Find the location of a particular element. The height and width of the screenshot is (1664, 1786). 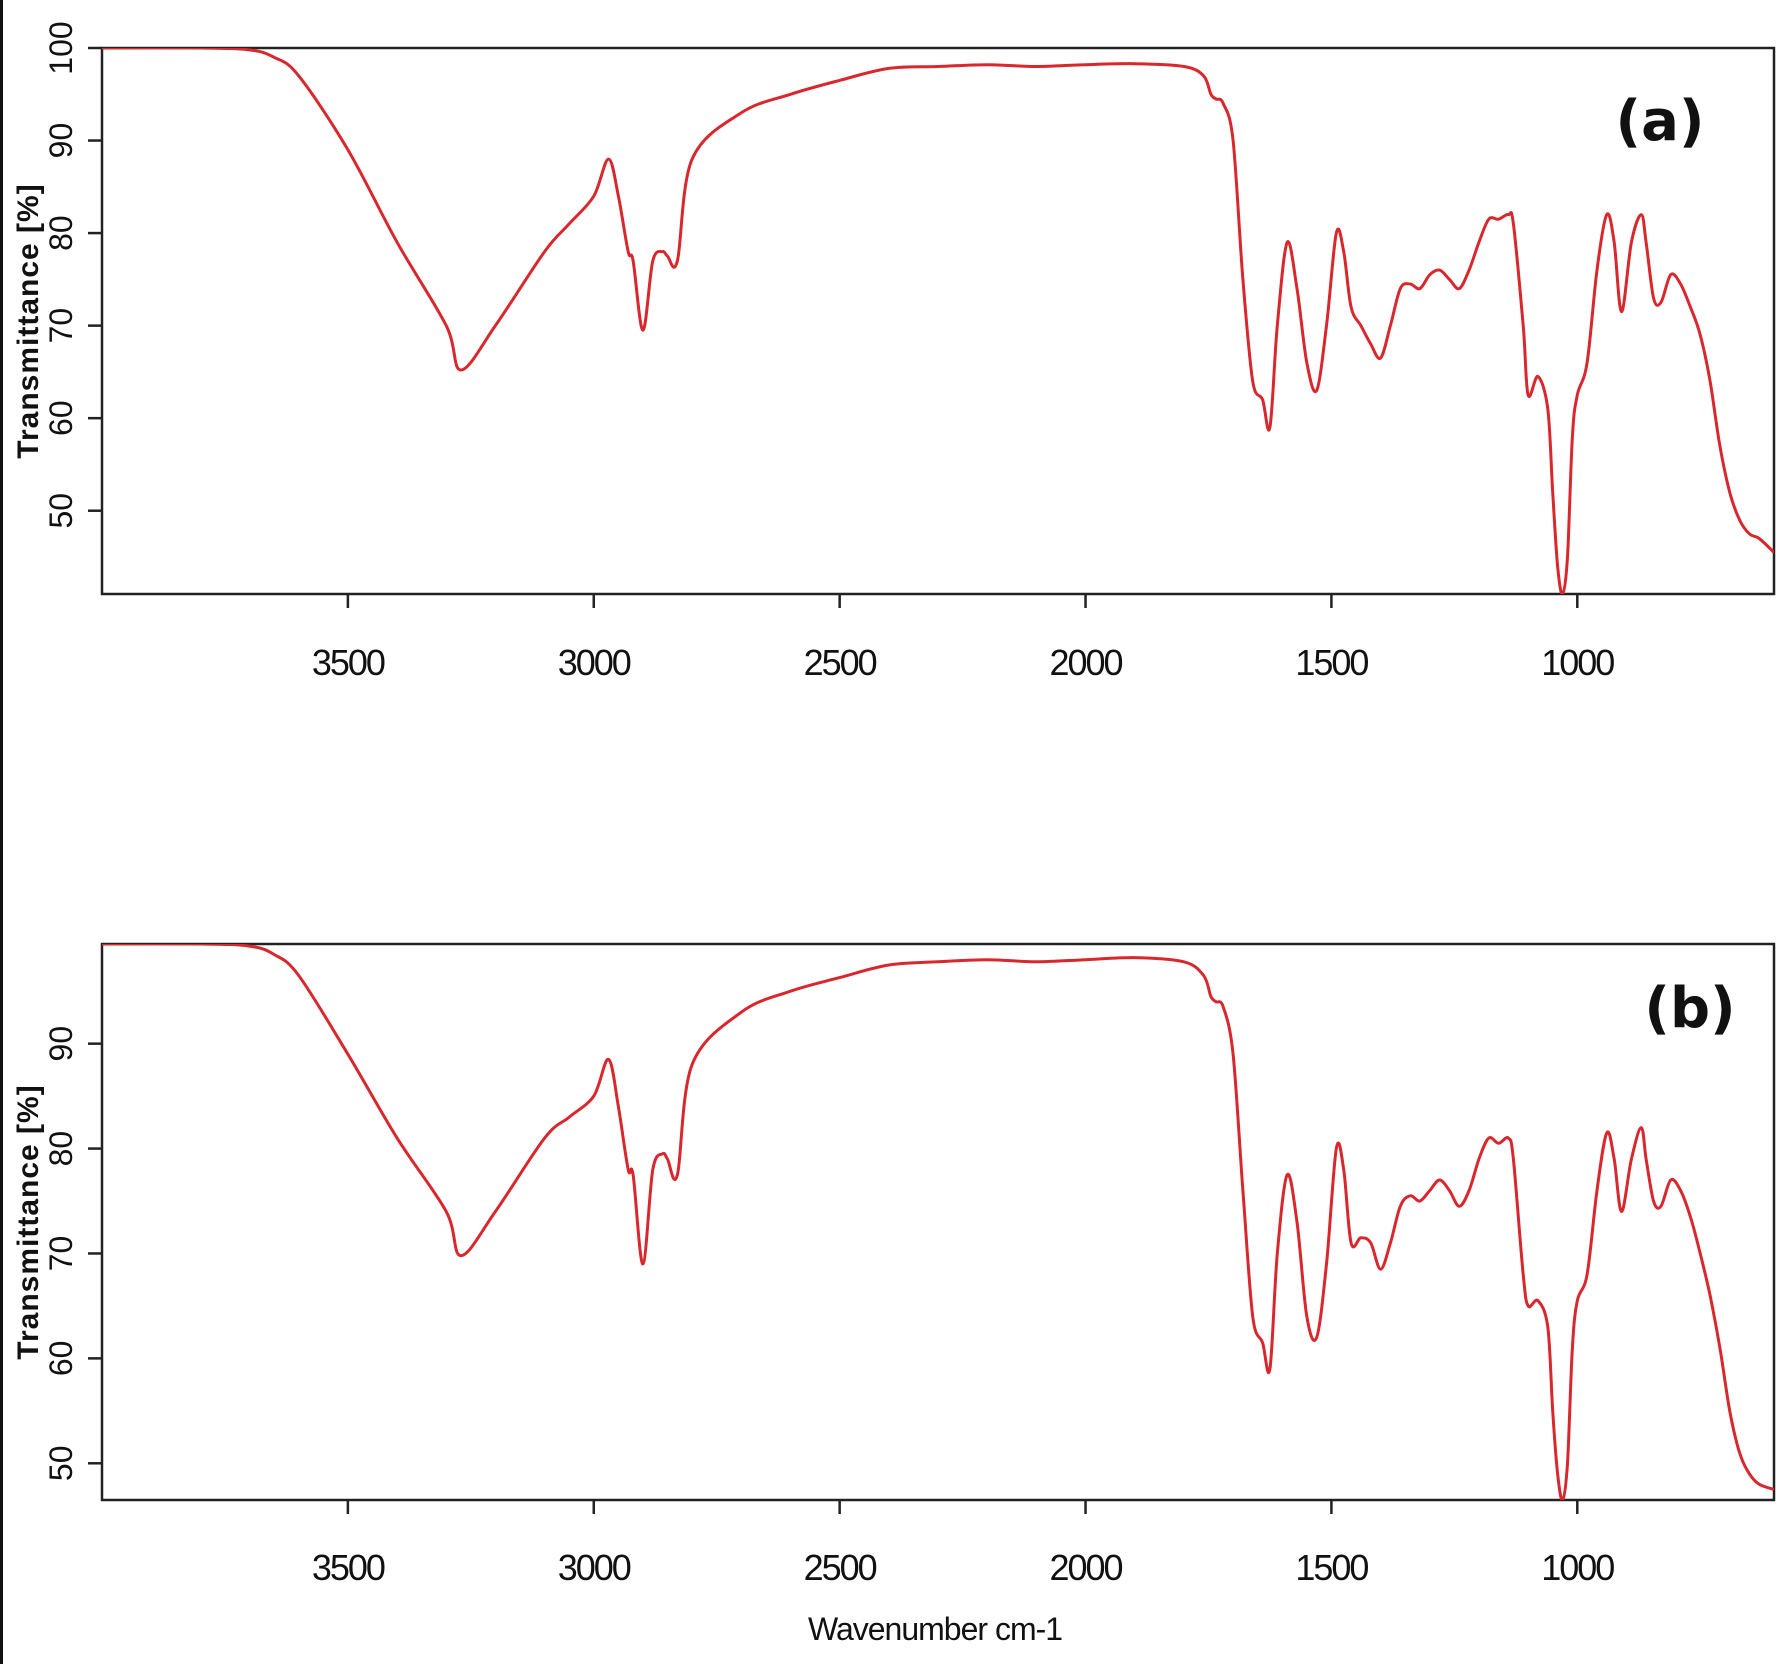

panel-b-y-tick-label: 70 is located at coordinates (61, 1254).